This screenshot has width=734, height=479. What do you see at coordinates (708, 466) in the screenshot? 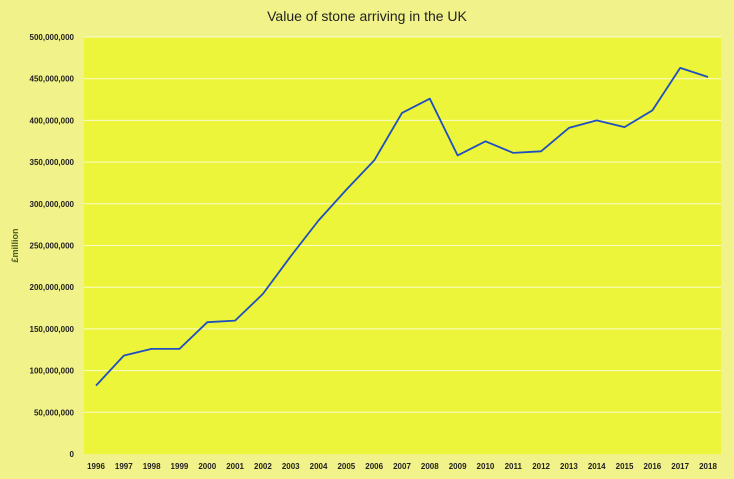
I see `x-tick-label: 2018` at bounding box center [708, 466].